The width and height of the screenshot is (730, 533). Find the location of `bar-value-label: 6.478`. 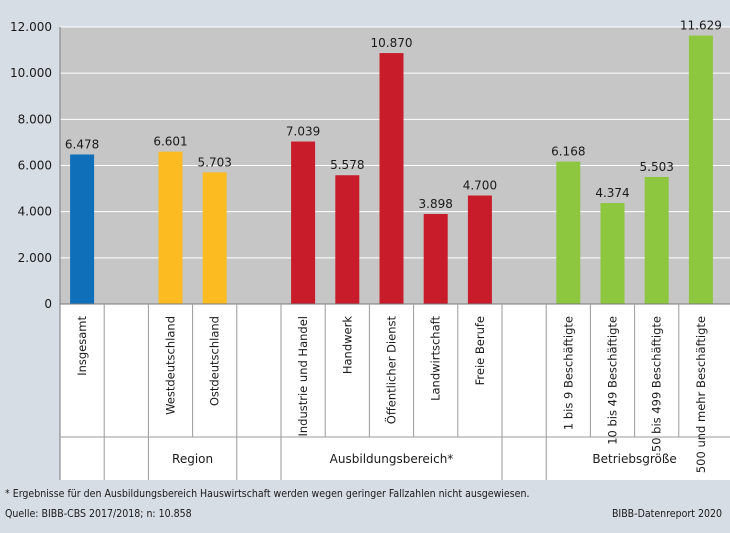

bar-value-label: 6.478 is located at coordinates (82, 144).